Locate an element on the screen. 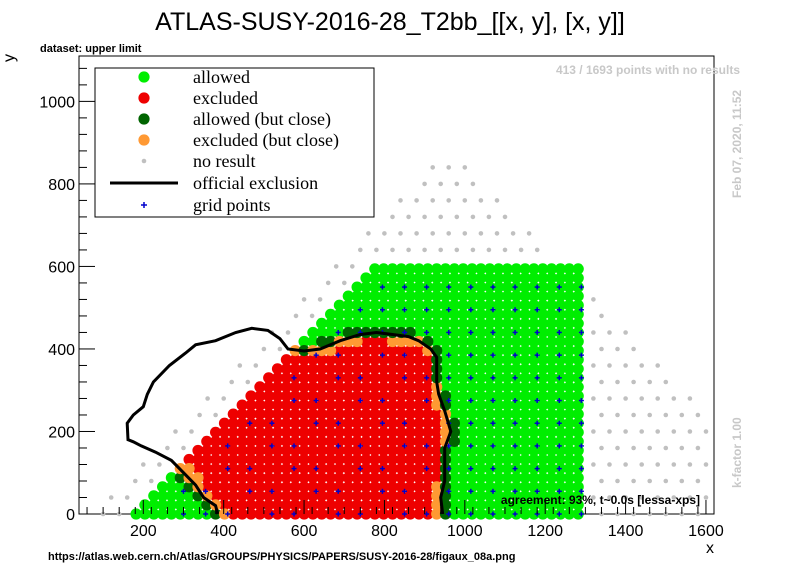  excluded-close-point is located at coordinates (437, 405).